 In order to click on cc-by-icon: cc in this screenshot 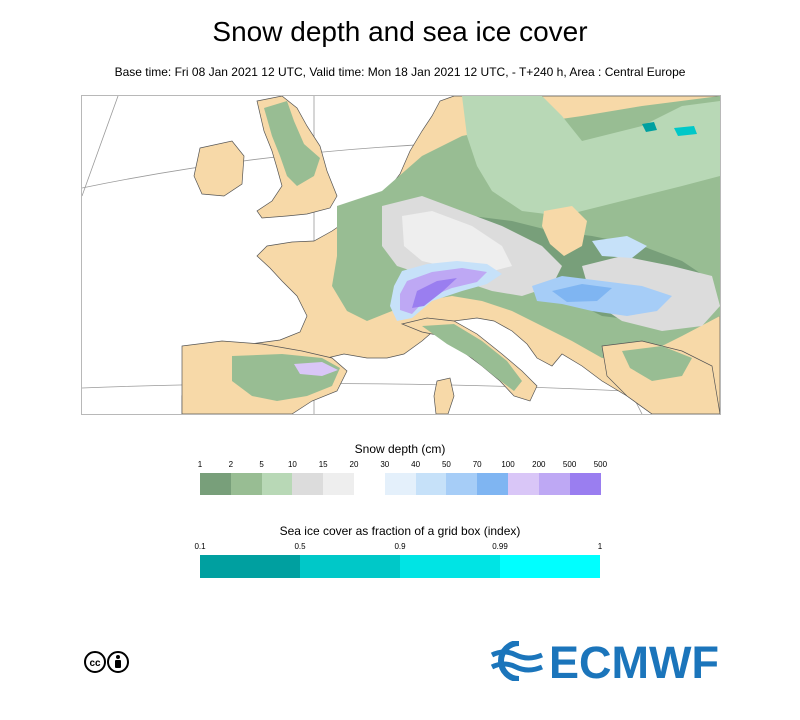, I will do `click(107, 662)`.